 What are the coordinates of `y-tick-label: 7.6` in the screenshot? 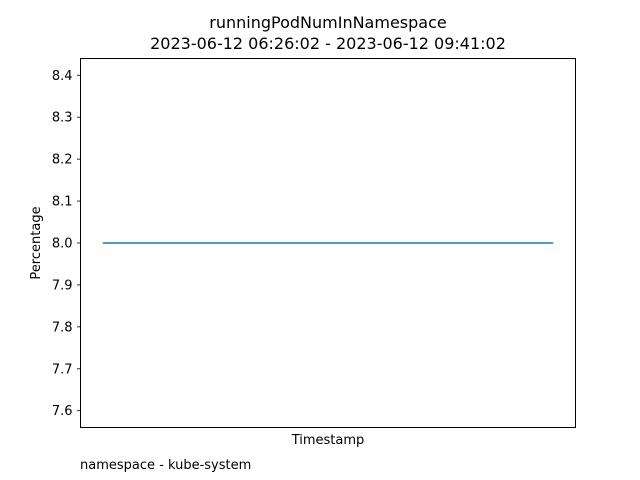 It's located at (62, 411).